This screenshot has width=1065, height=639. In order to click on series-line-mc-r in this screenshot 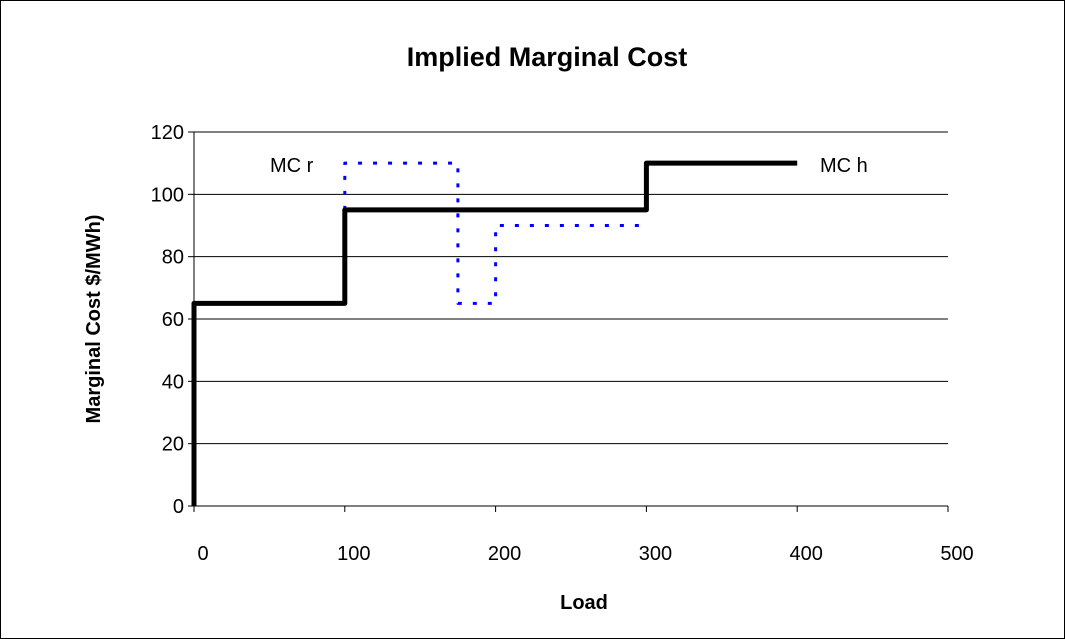, I will do `click(495, 233)`.